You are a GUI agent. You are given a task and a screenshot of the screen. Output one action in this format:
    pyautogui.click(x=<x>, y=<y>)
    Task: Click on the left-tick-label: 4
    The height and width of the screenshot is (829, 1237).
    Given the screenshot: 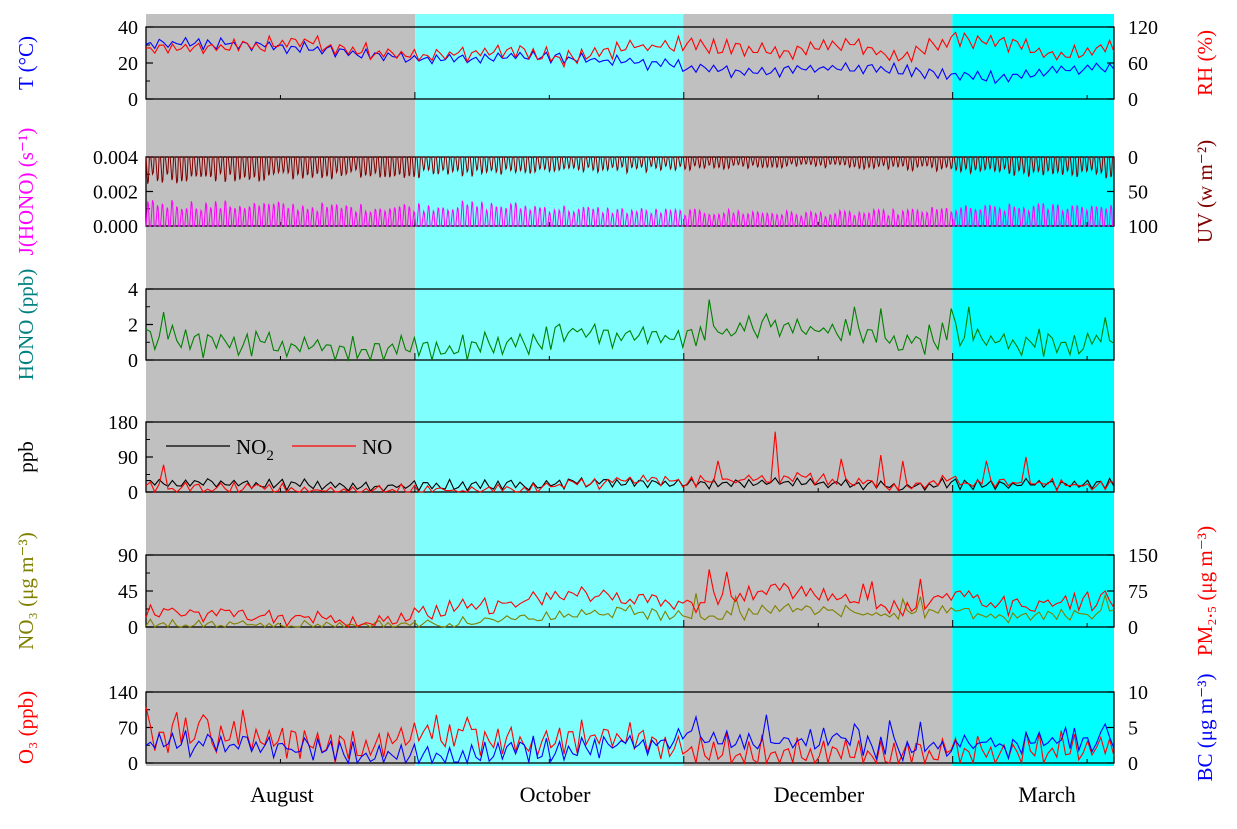 What is the action you would take?
    pyautogui.click(x=133, y=290)
    